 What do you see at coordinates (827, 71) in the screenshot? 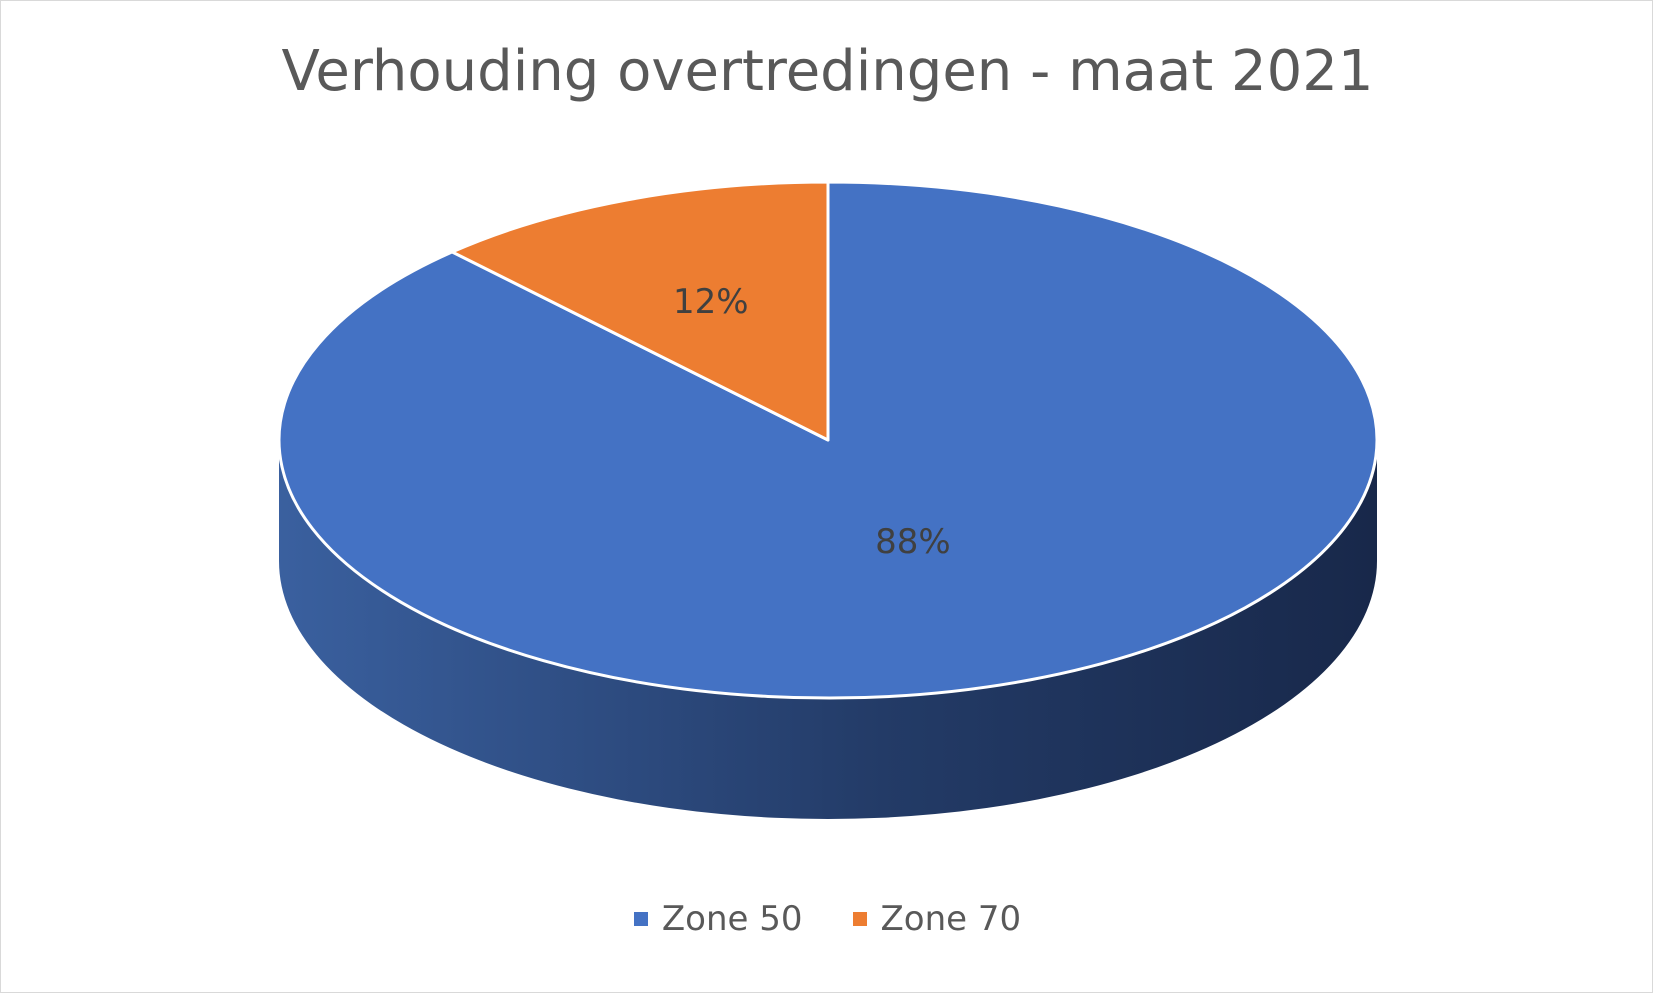
I see `chart-title: Verhouding overtredingen - maat 2021` at bounding box center [827, 71].